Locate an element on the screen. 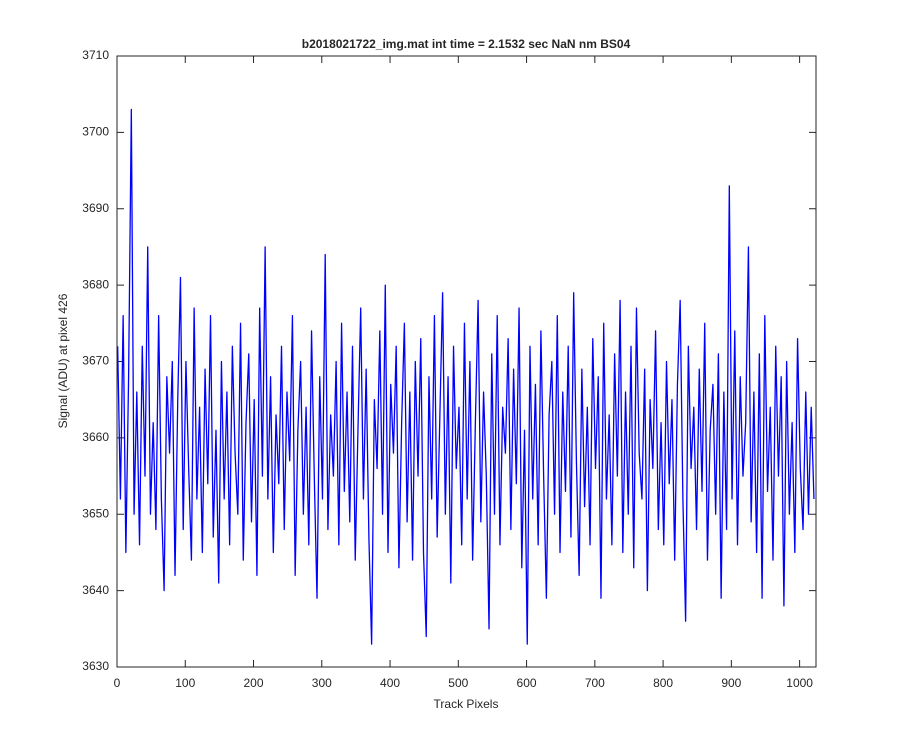 The height and width of the screenshot is (750, 900). y-tick-label: 3650 is located at coordinates (95, 513).